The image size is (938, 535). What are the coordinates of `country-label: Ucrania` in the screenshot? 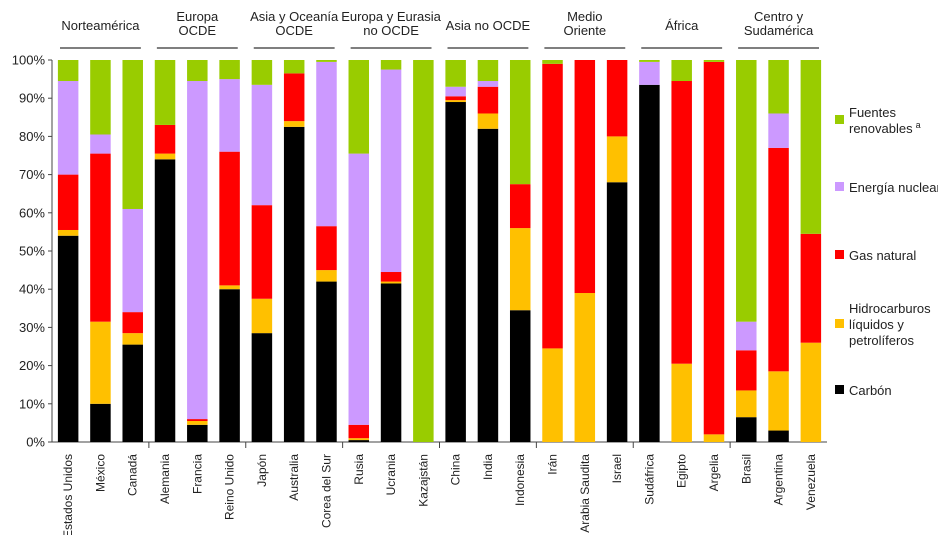 It's located at (391, 475).